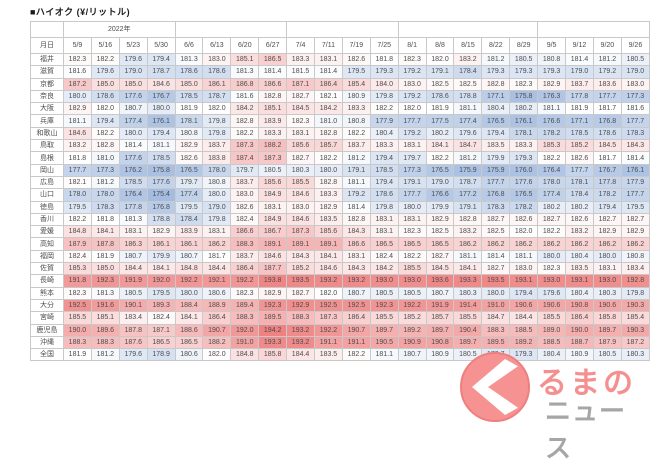 The image size is (650, 465). Describe the element at coordinates (440, 232) in the screenshot. I see `price-cell: 182.5` at that location.